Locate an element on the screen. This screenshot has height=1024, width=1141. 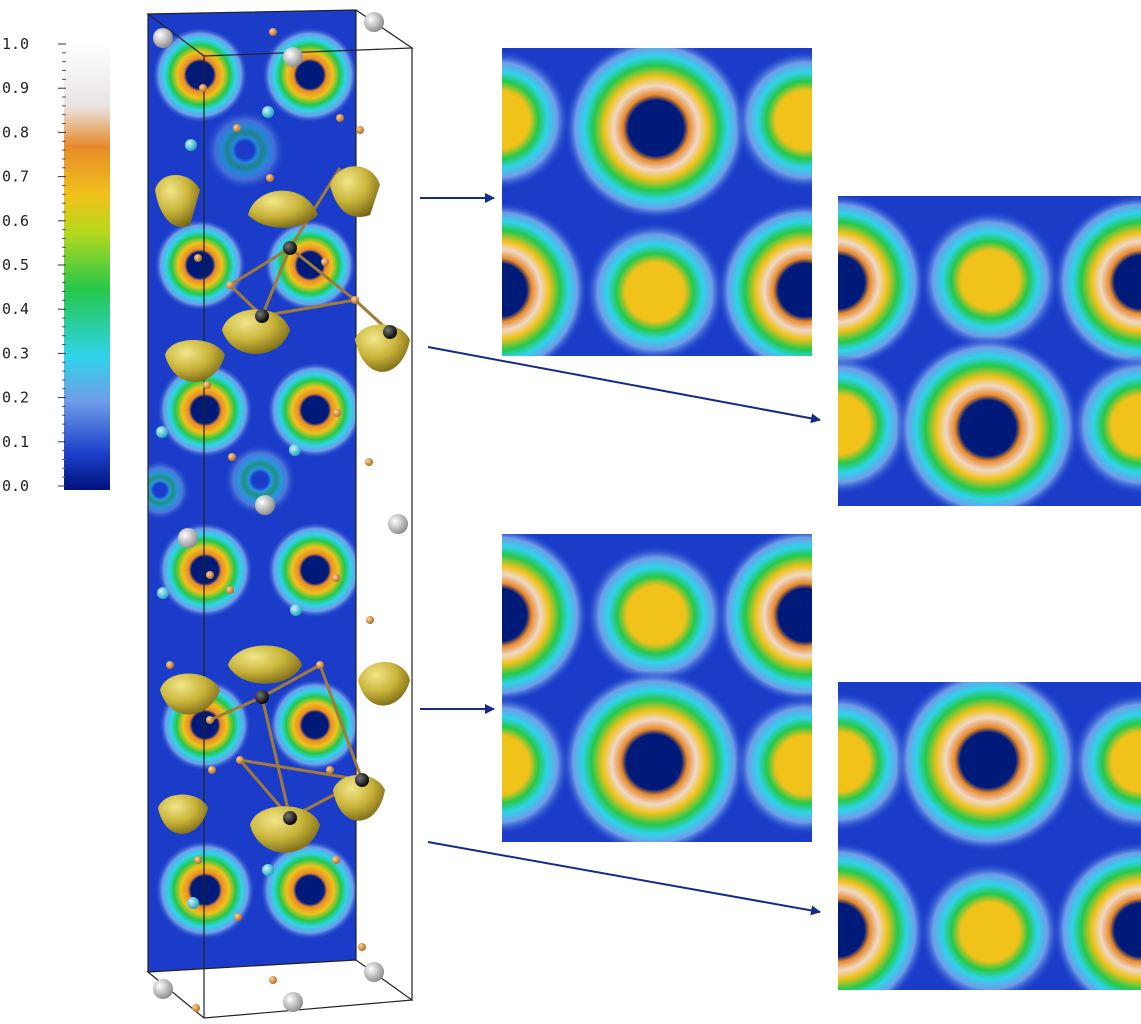
colorbar-tick-label: 0.0 is located at coordinates (15, 486).